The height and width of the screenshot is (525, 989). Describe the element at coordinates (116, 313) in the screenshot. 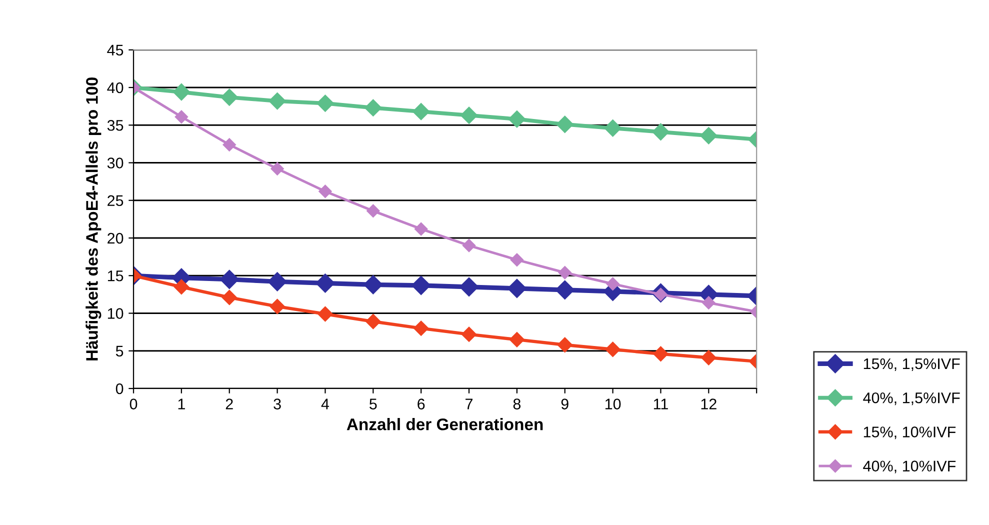

I see `y-tick-label: 10` at that location.